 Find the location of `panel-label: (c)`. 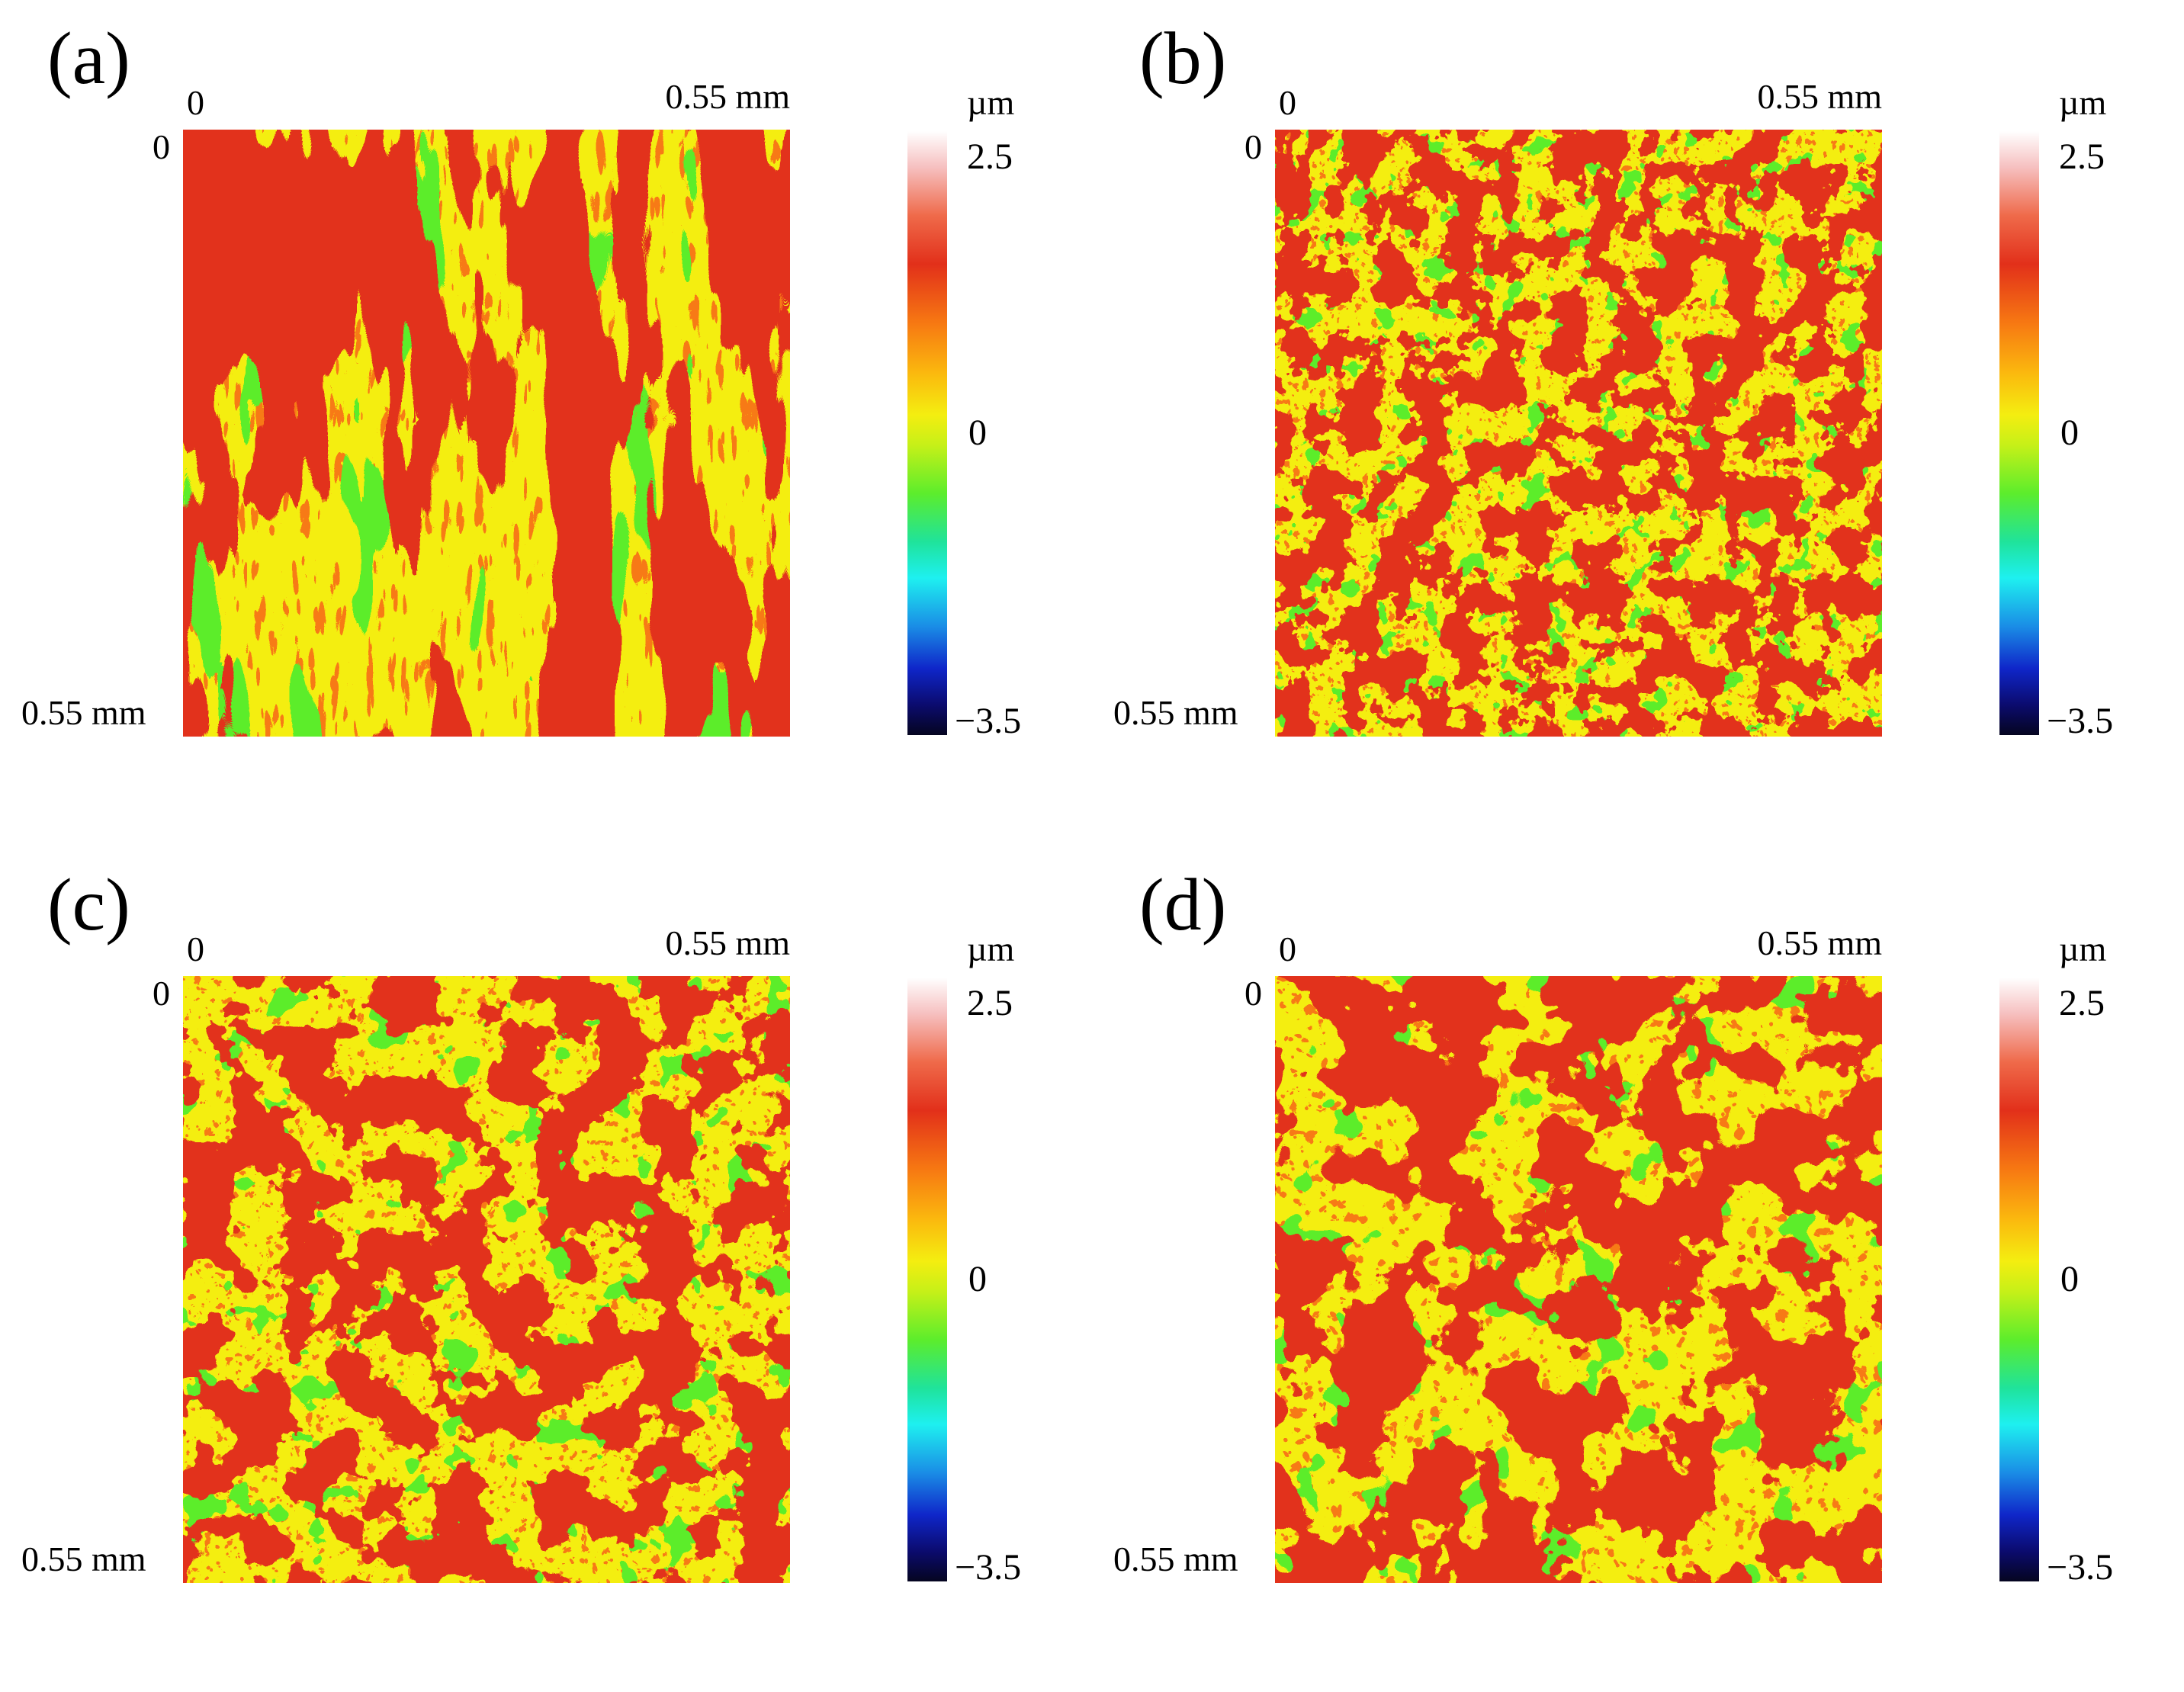

panel-label: (c) is located at coordinates (88, 905).